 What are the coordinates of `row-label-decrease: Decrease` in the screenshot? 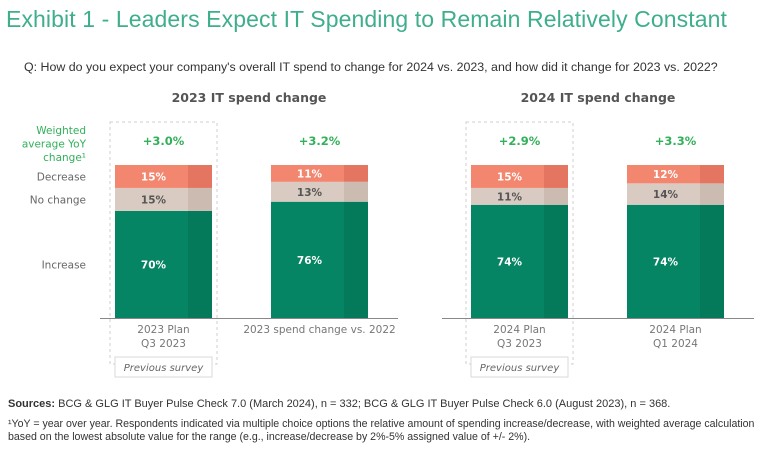 It's located at (61, 177).